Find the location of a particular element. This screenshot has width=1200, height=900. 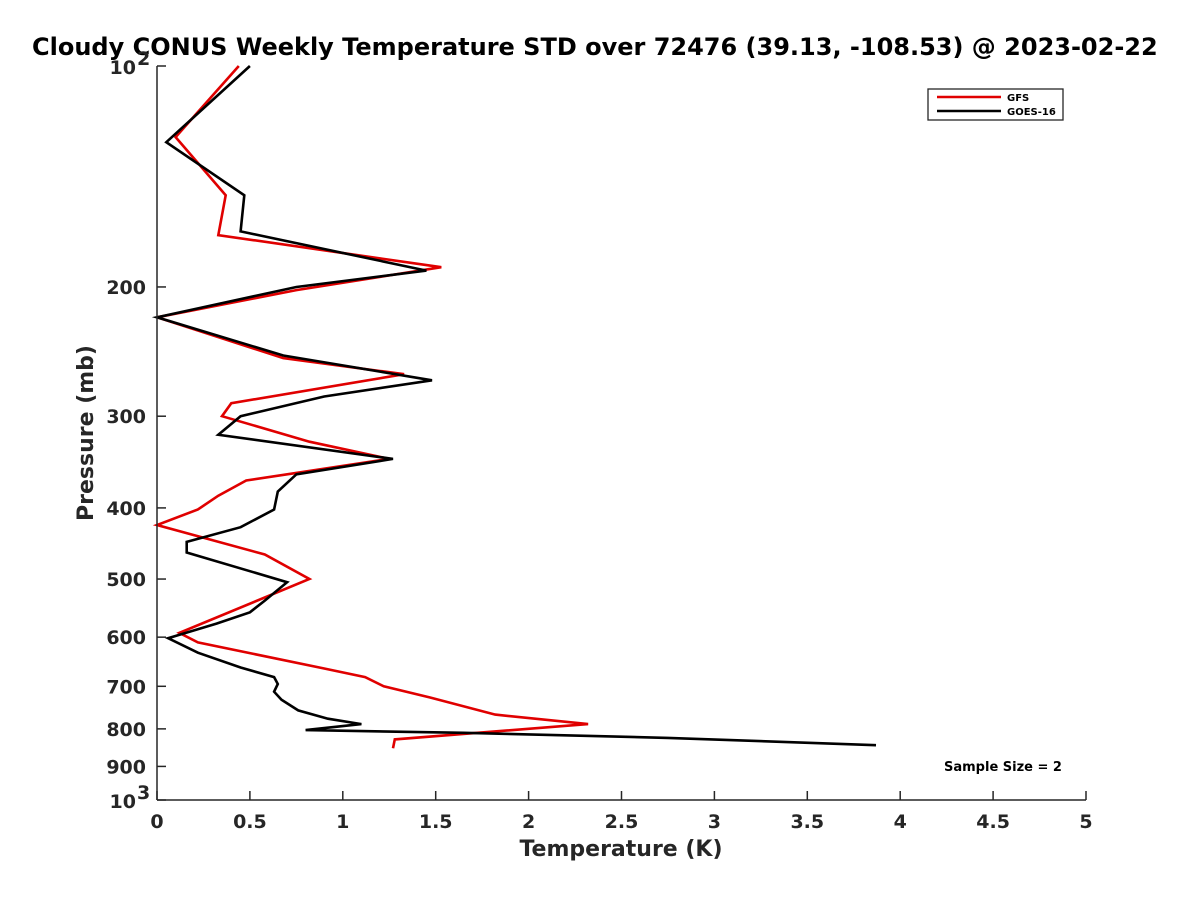

x-tick-label: 3 is located at coordinates (714, 822).